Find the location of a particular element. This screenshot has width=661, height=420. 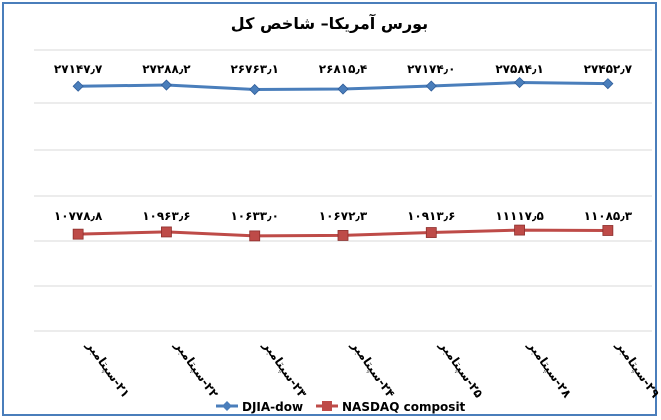

data-label: ۱۱۱۱۷٫۵ is located at coordinates (519, 216).